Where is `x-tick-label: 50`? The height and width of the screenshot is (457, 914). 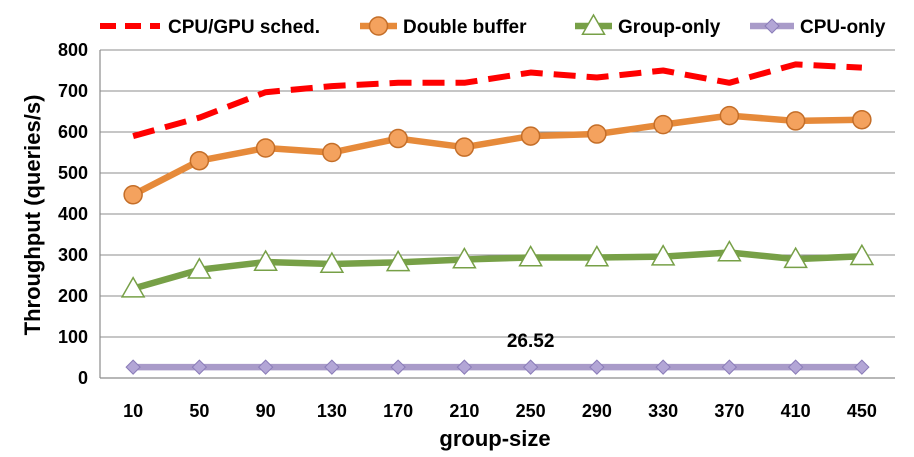 x-tick-label: 50 is located at coordinates (199, 411).